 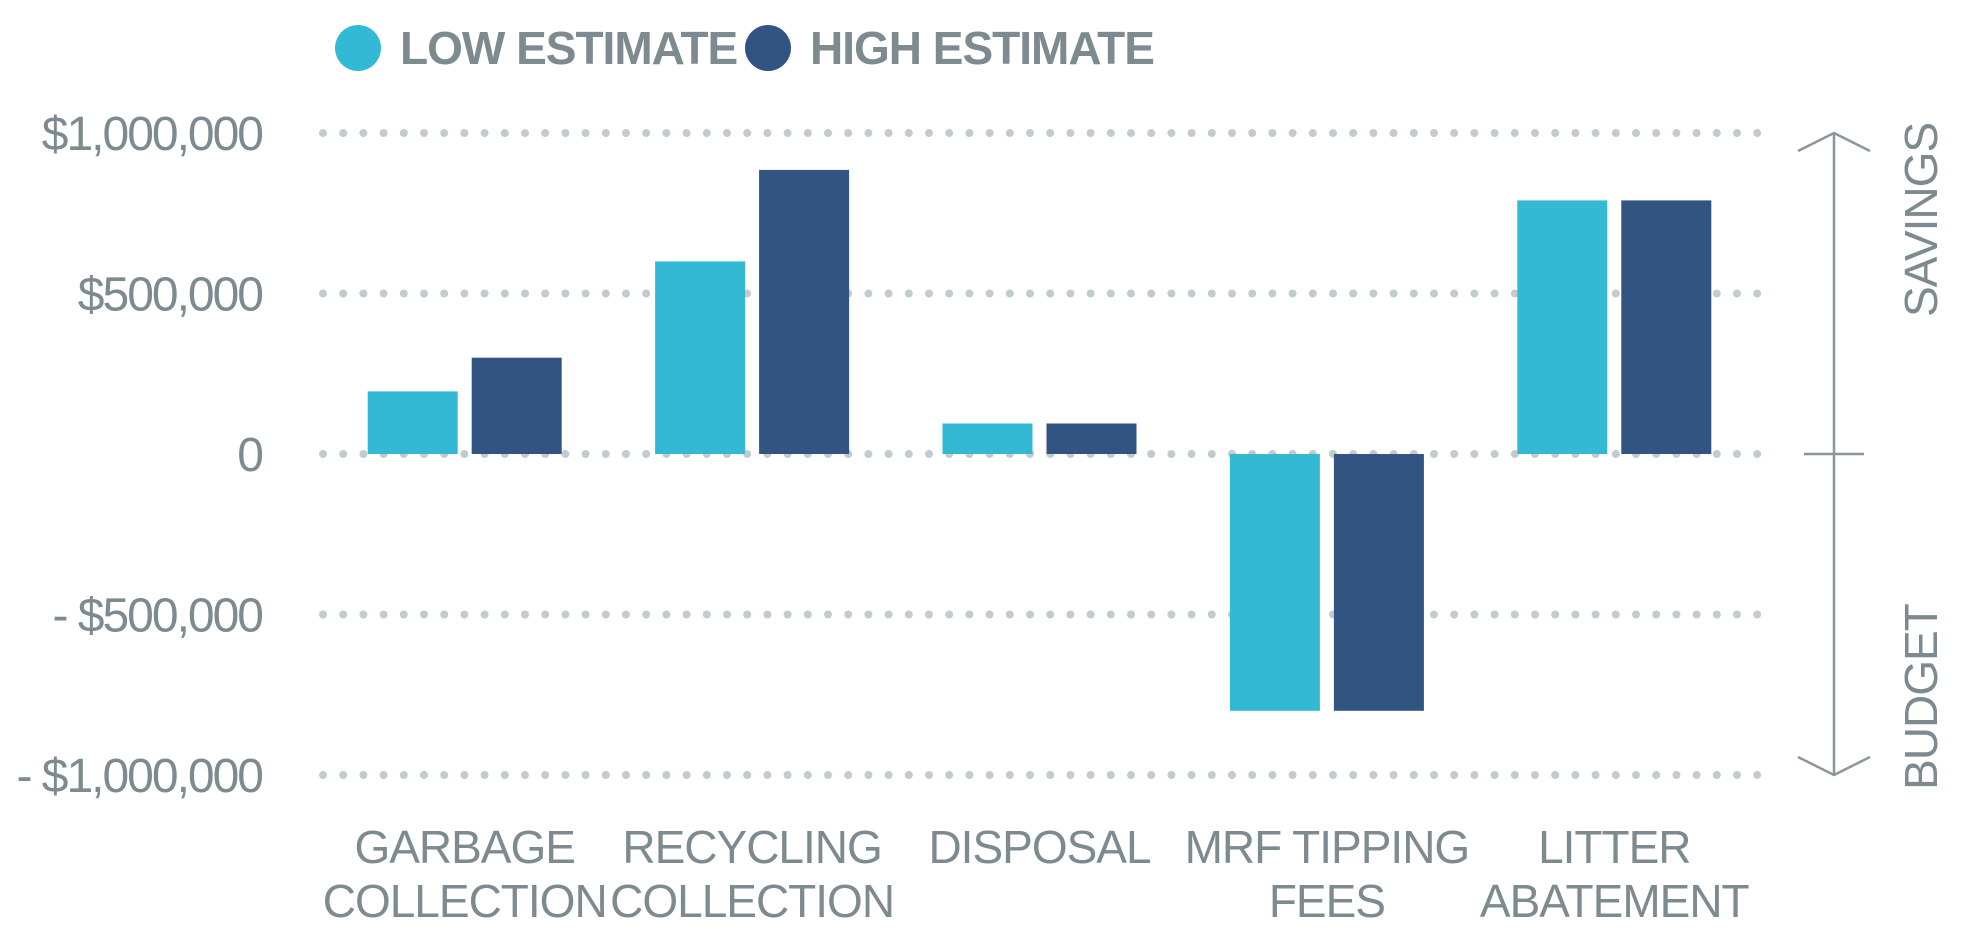 What do you see at coordinates (1615, 901) in the screenshot?
I see `x-category-label: ABATEMENT` at bounding box center [1615, 901].